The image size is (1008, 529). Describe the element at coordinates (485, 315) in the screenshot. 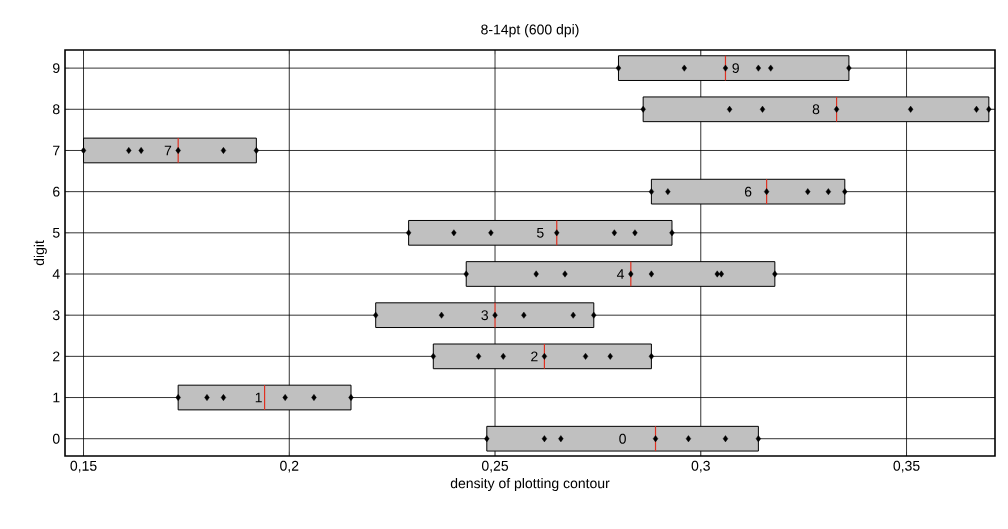

I see `category-label: 3` at that location.